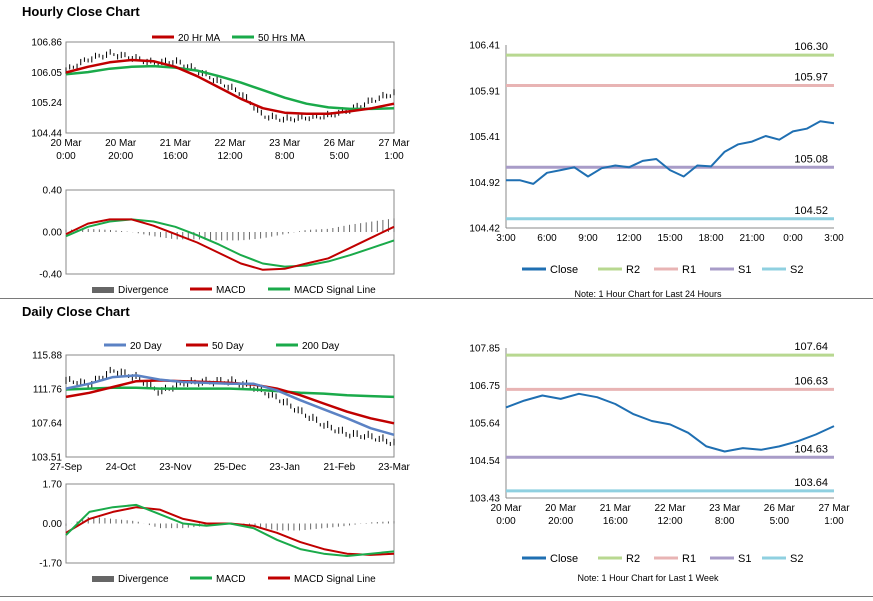 This screenshot has width=873, height=601. I want to click on hourly-macd-y-tick-label: 0.40, so click(53, 191).